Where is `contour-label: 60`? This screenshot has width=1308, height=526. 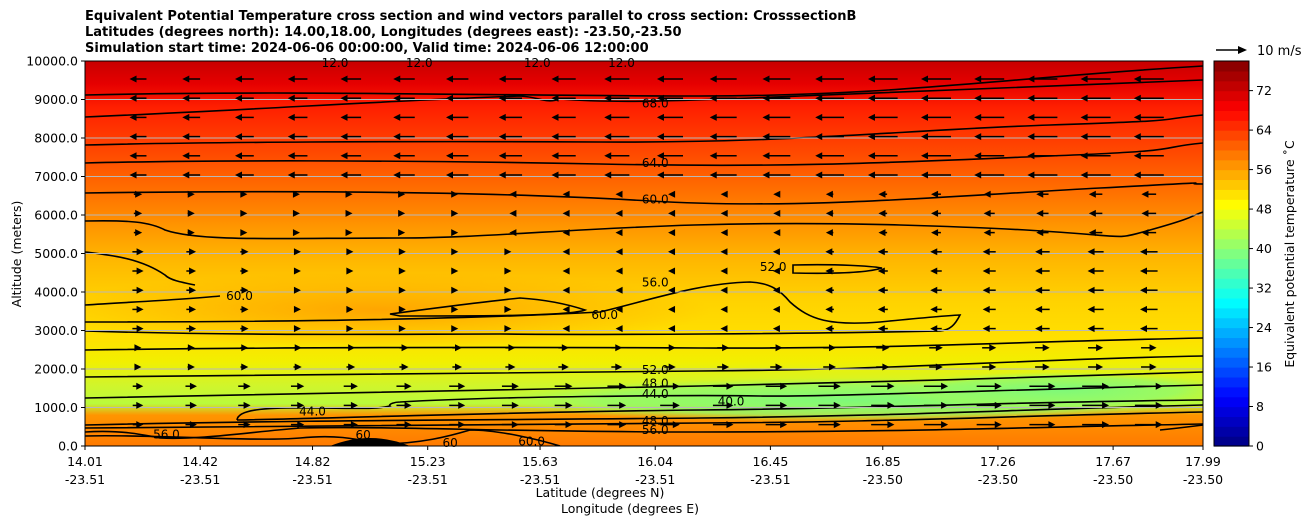 contour-label: 60 is located at coordinates (362, 435).